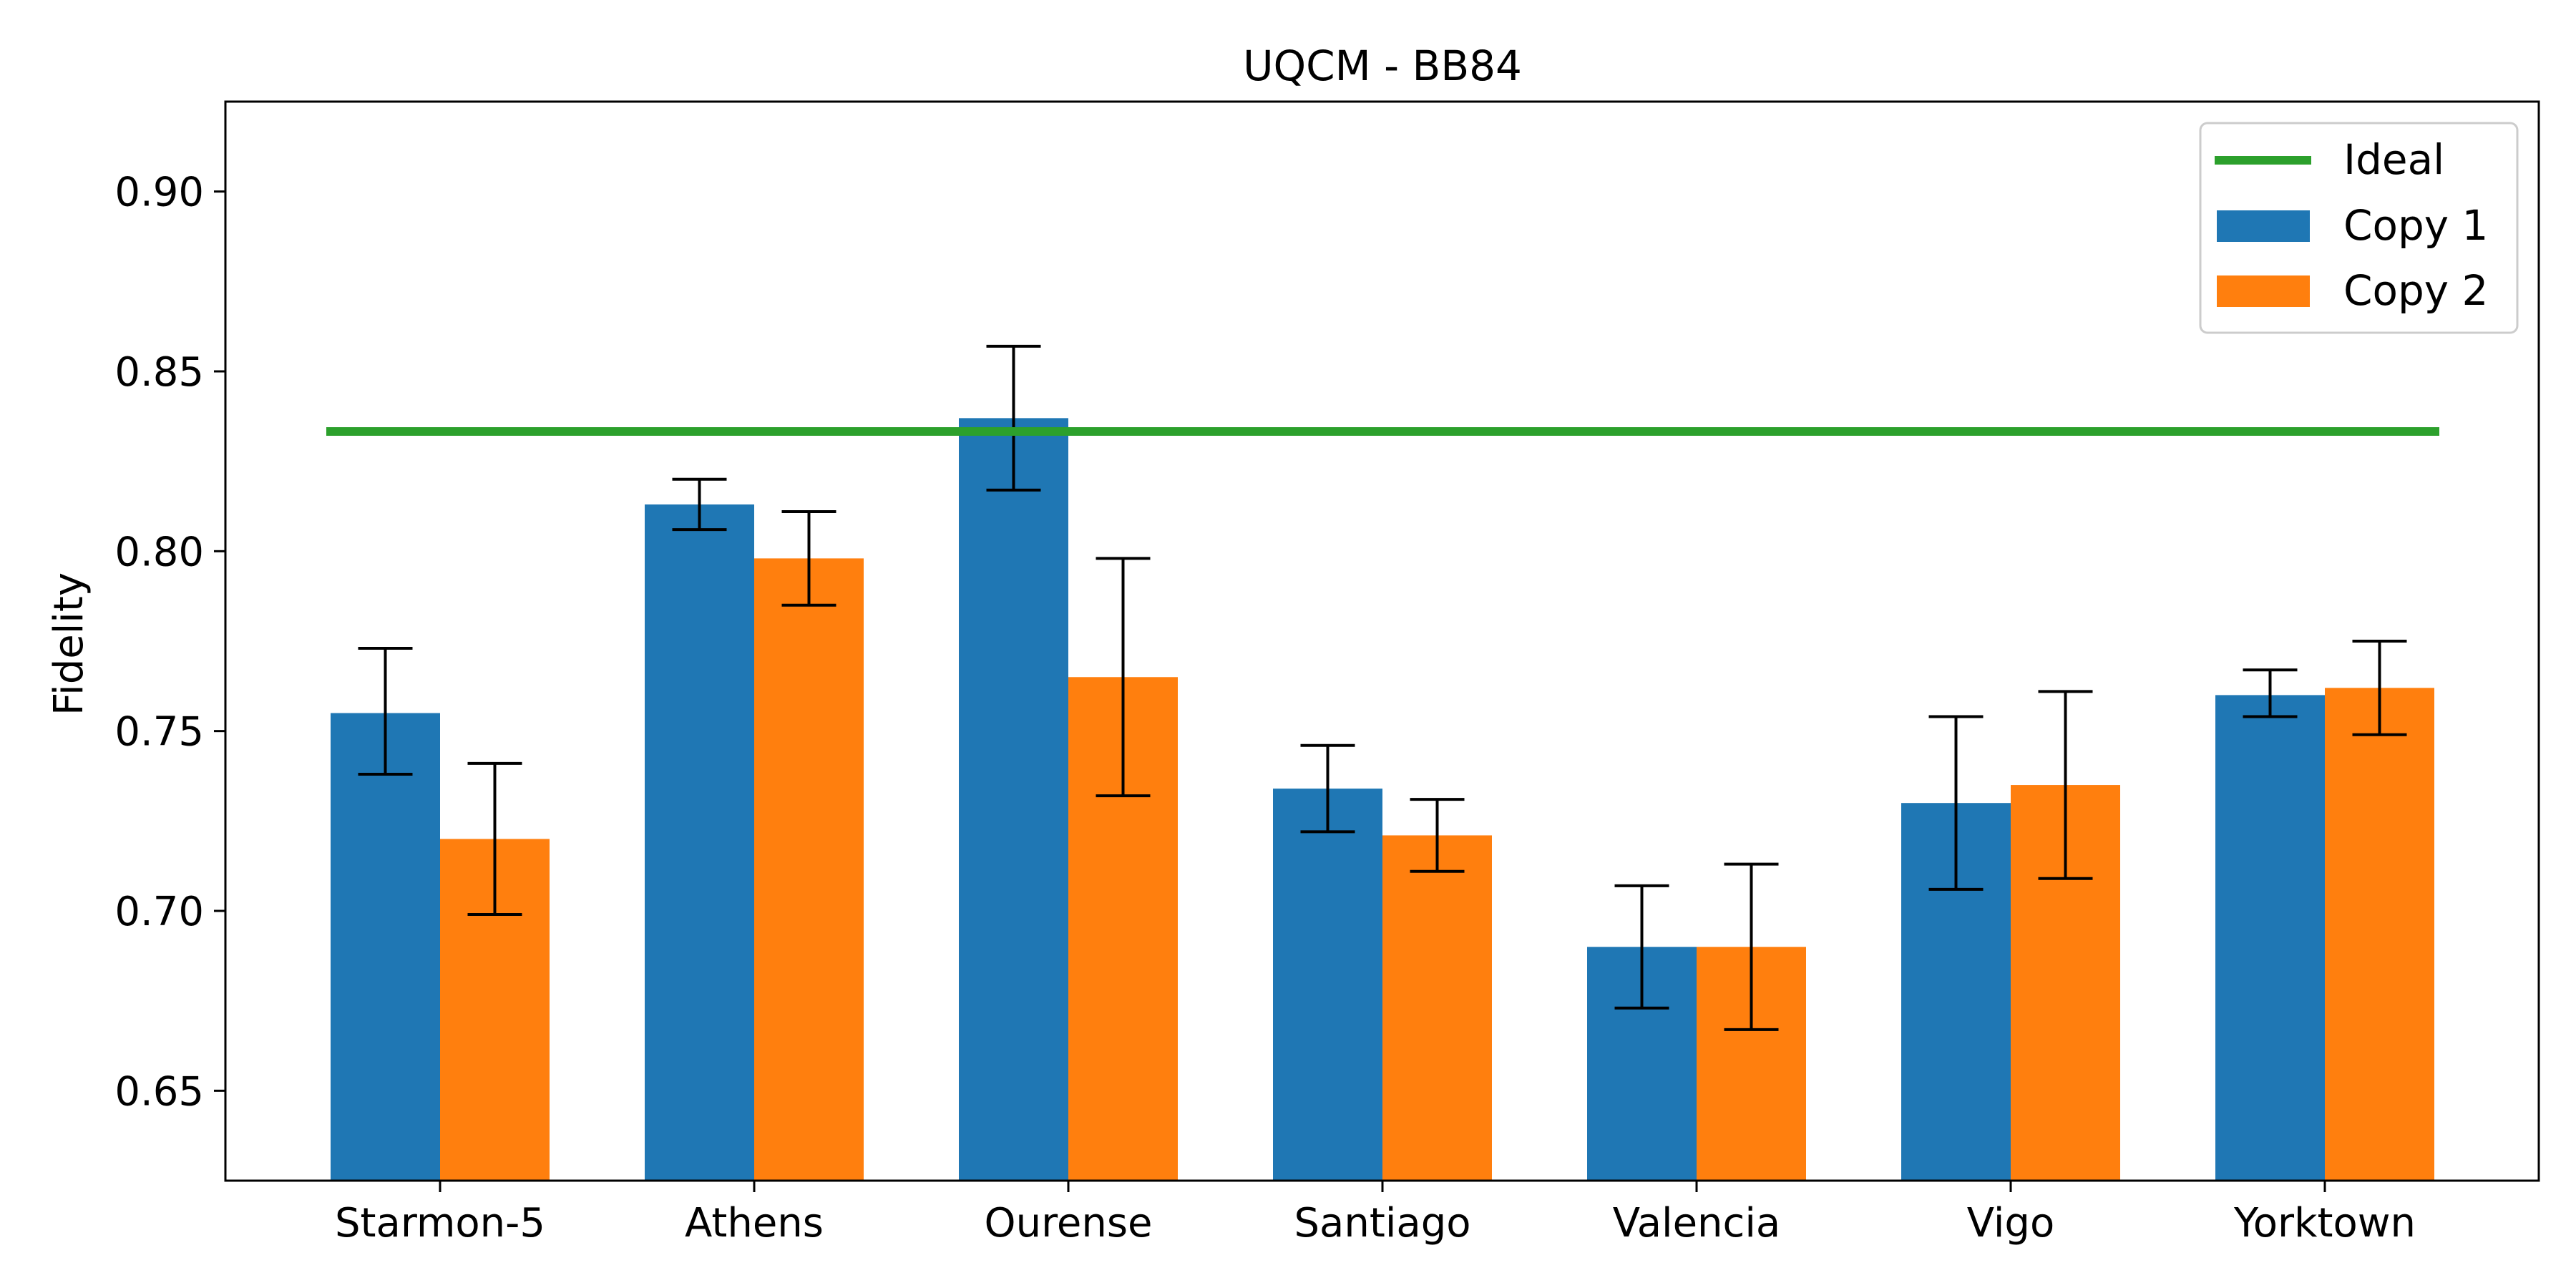 Image resolution: width=2576 pixels, height=1288 pixels. Describe the element at coordinates (1382, 66) in the screenshot. I see `chart-title: UQCM - BB84` at that location.